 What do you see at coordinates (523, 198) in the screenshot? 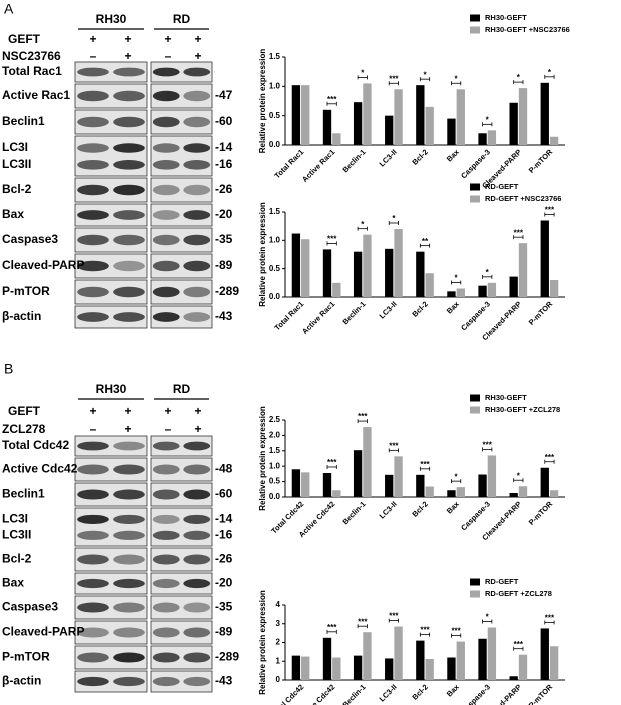
I see `legend-label: RD-GEFT +NSC23766` at bounding box center [523, 198].